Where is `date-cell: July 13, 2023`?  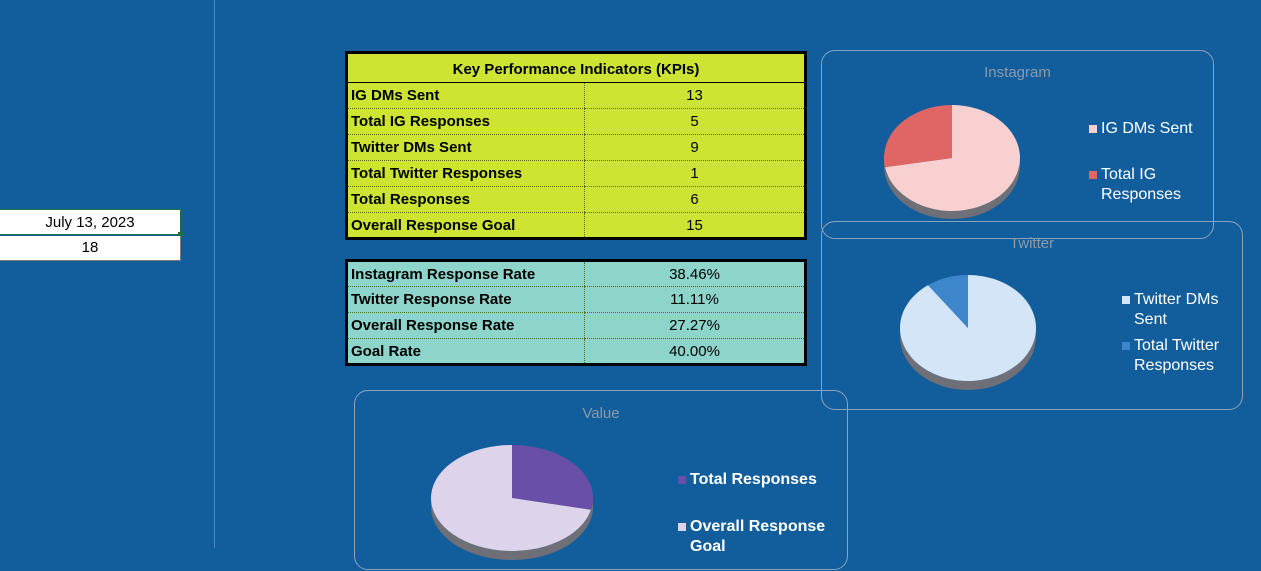 date-cell: July 13, 2023 is located at coordinates (91, 223).